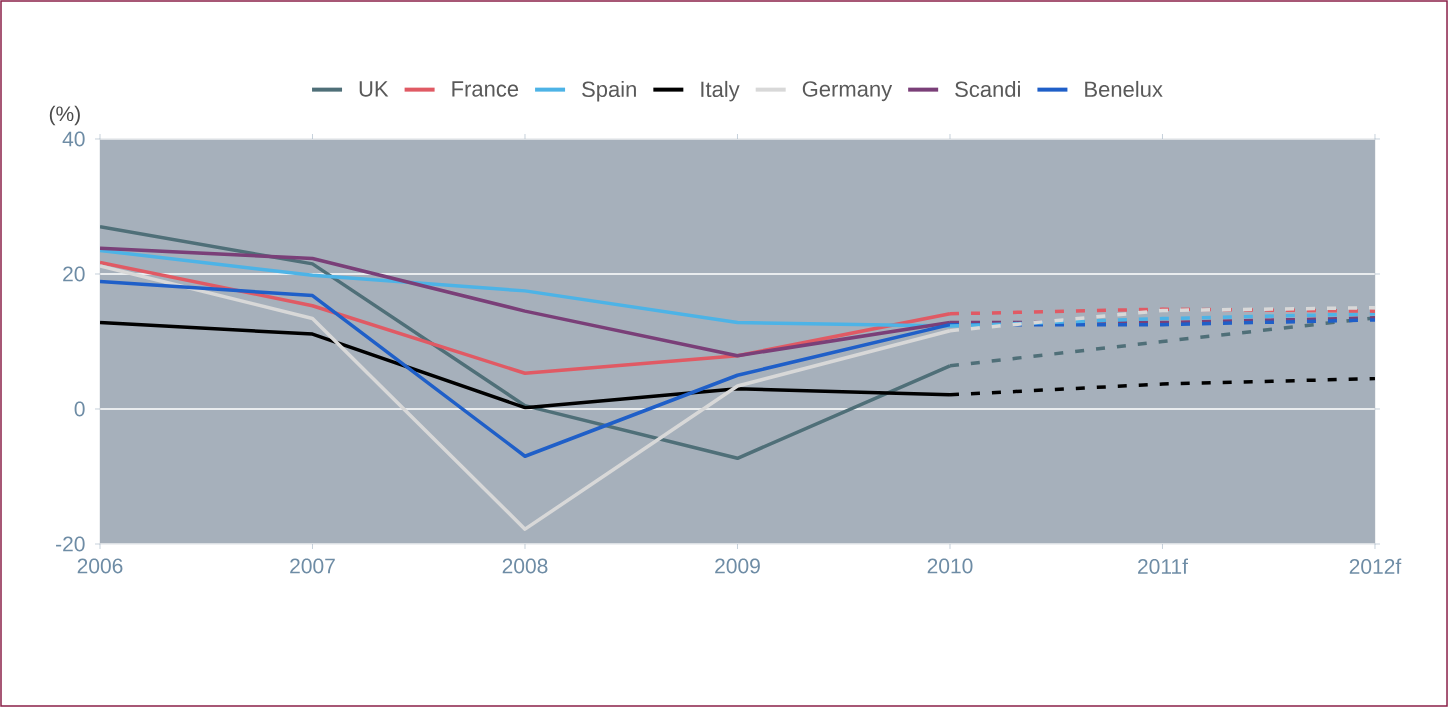 The image size is (1448, 707). I want to click on legend-label: France, so click(485, 89).